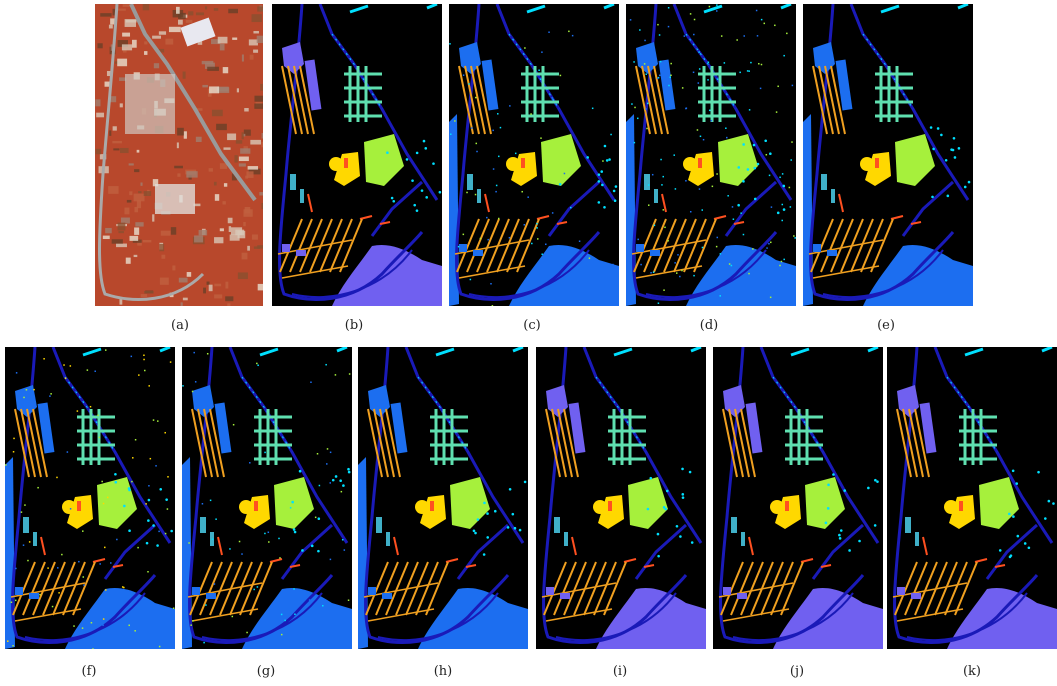 This screenshot has width=1057, height=686. Describe the element at coordinates (89, 671) in the screenshot. I see `caption-f: (f)` at that location.